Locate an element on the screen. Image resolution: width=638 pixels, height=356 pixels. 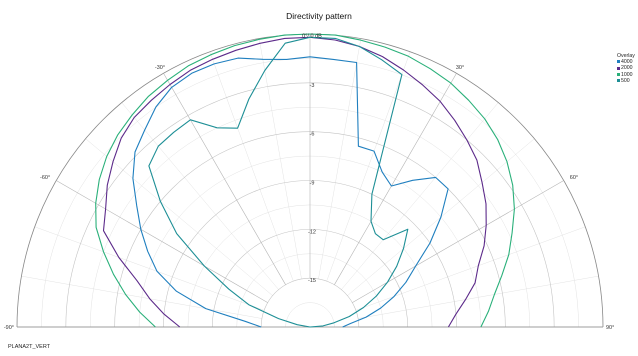
radial-tick-label: -6 is located at coordinates (312, 135).